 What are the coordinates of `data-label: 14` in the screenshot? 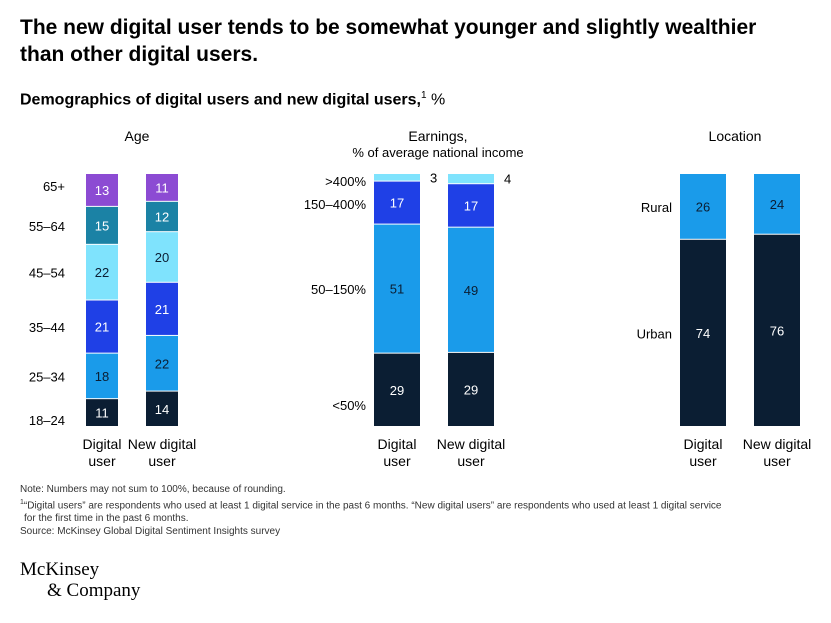 It's located at (162, 409).